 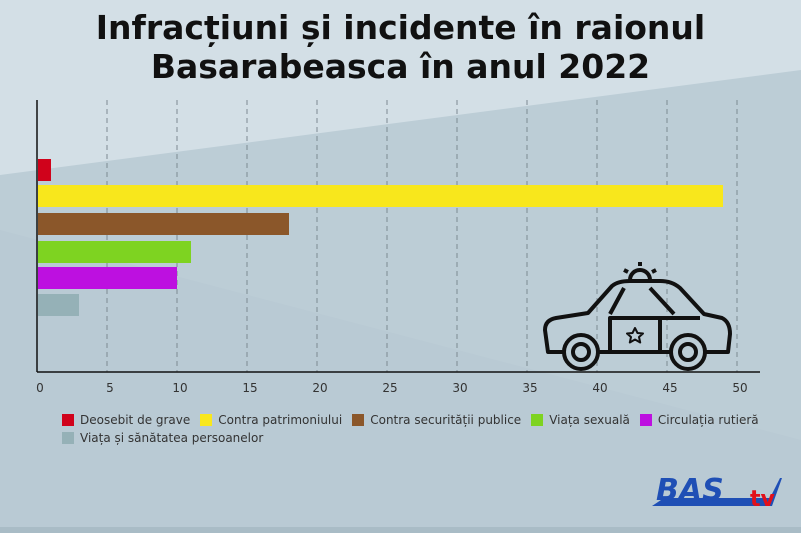 I want to click on logo-bas: BAS, so click(x=690, y=490).